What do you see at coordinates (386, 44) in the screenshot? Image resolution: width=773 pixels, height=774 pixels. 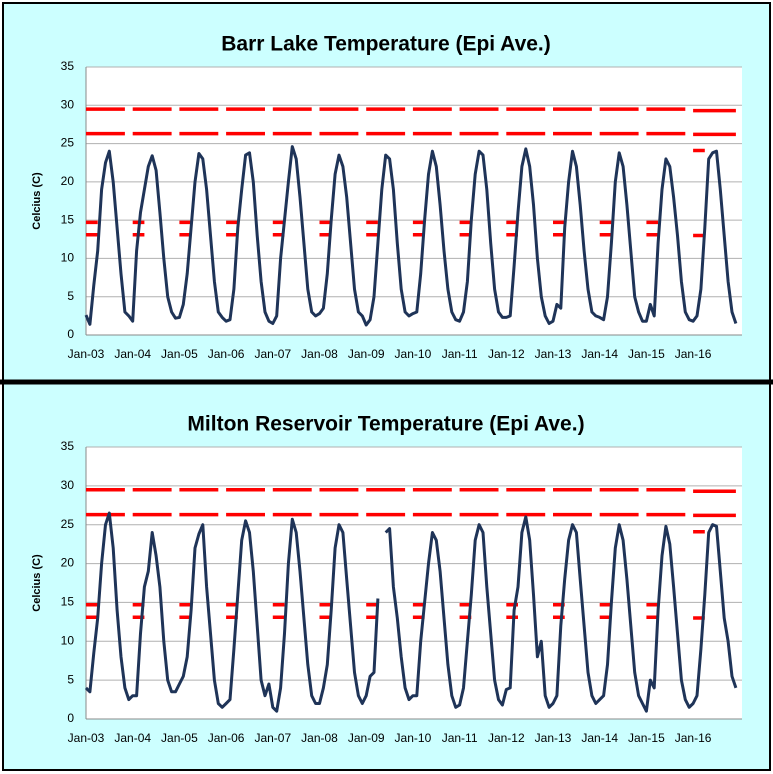 I see `chart-title: Barr Lake Temperature (Epi Ave.)` at bounding box center [386, 44].